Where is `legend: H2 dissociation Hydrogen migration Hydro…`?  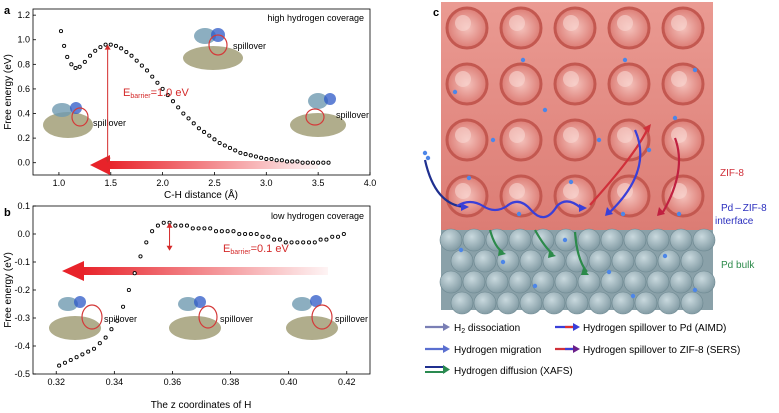
legend: H2 dissociation Hydrogen migration Hydro… is located at coordinates (582, 350).